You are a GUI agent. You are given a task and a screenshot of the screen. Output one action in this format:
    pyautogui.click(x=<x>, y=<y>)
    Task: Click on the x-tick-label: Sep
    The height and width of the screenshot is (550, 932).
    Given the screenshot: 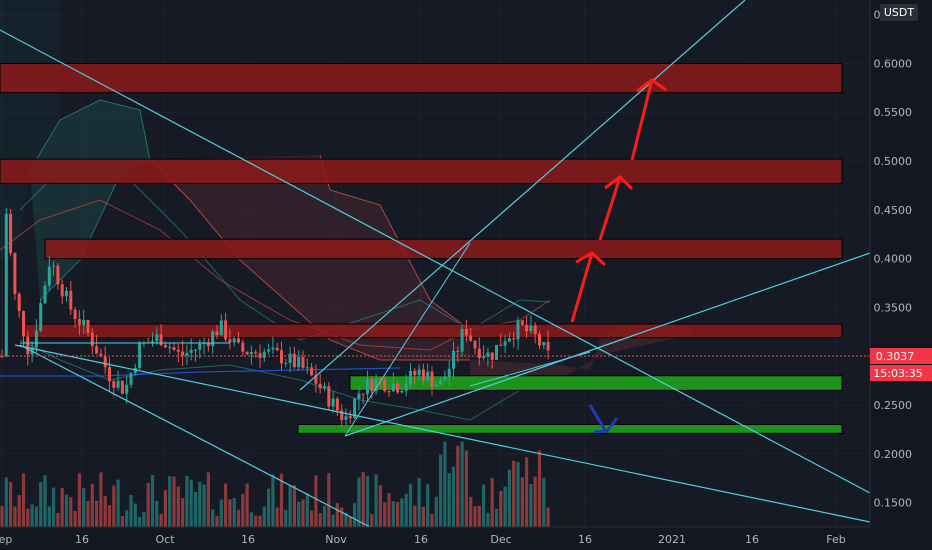 What is the action you would take?
    pyautogui.click(x=6, y=539)
    